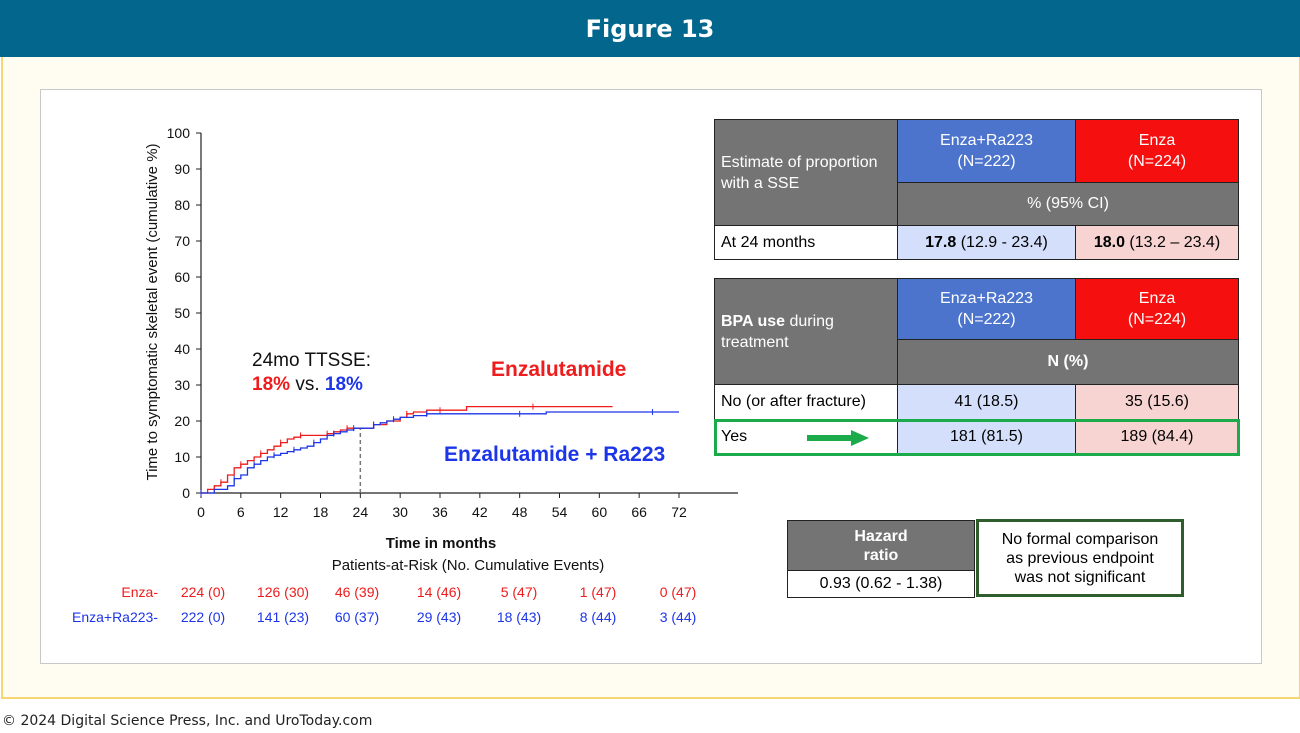 This screenshot has height=733, width=1300. Describe the element at coordinates (186, 493) in the screenshot. I see `y-tick-label-0: 0` at that location.